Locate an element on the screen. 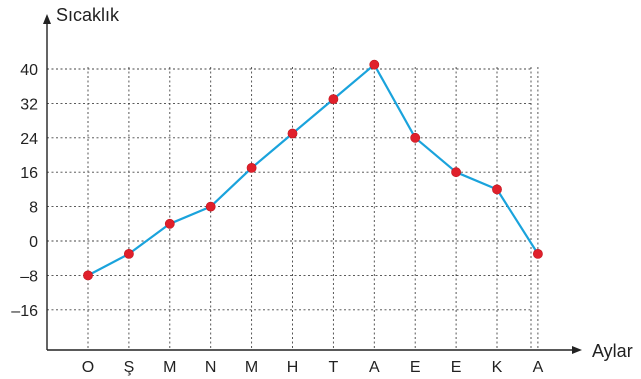  y-tick-label: 0 is located at coordinates (33, 242).